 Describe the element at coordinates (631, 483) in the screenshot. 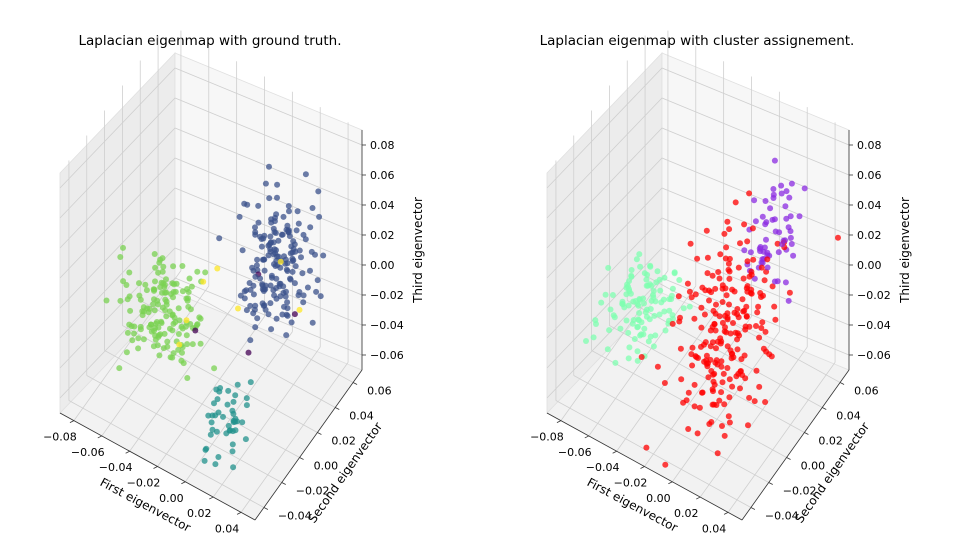

I see `x-tick-label: −0.02` at that location.